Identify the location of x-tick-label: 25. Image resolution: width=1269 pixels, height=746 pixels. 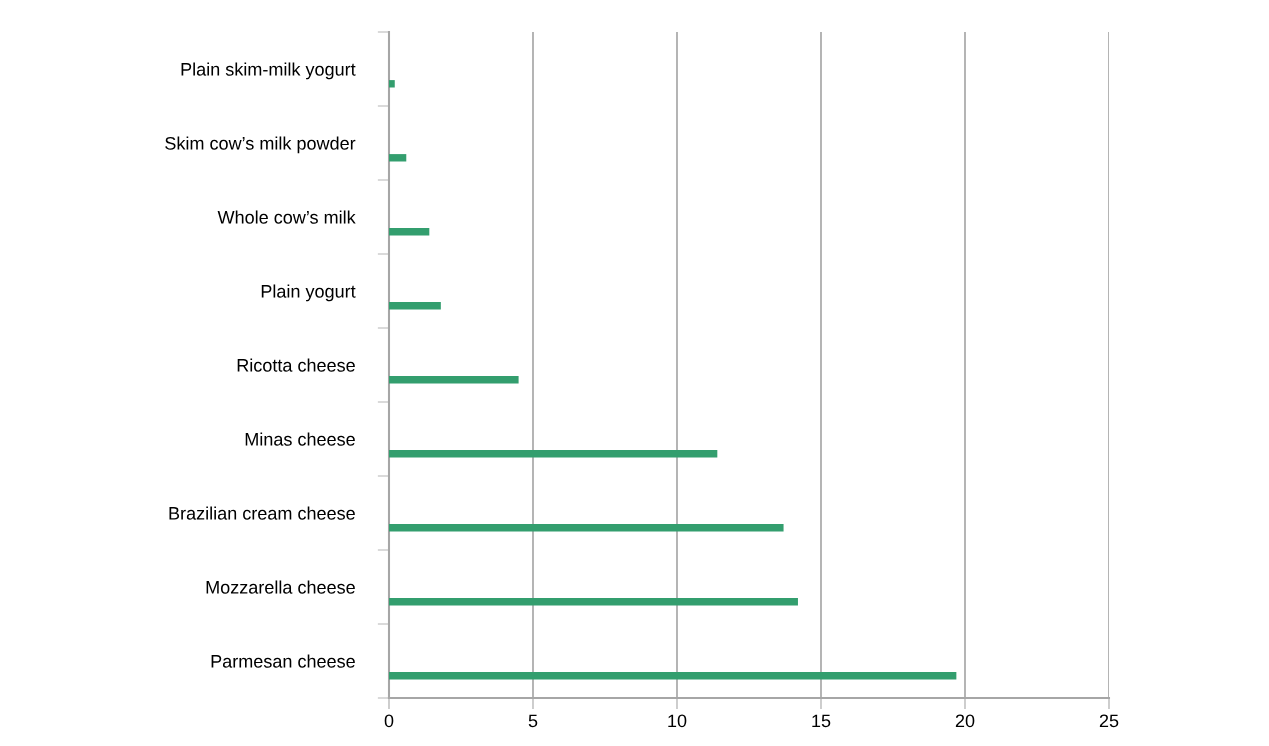
(1109, 721).